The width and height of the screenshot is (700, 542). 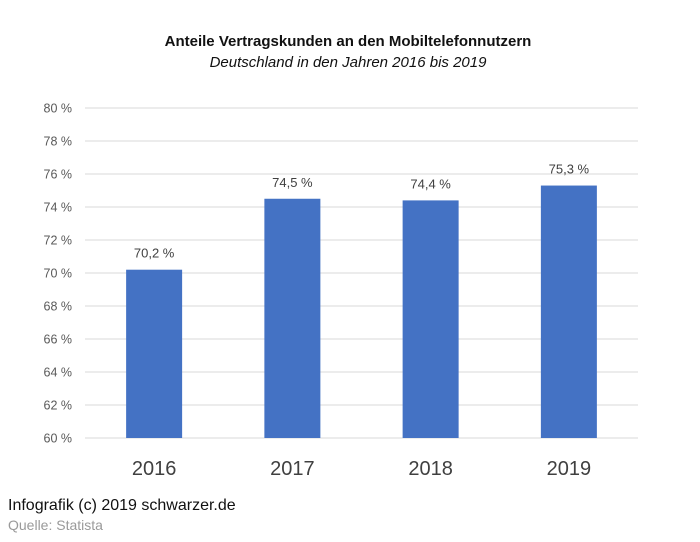 I want to click on bar-2017, so click(x=292, y=318).